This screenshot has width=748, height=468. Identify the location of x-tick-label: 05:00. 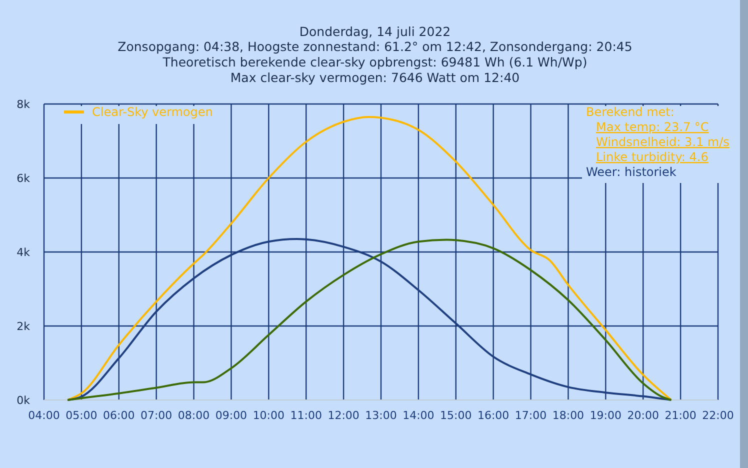
(82, 415).